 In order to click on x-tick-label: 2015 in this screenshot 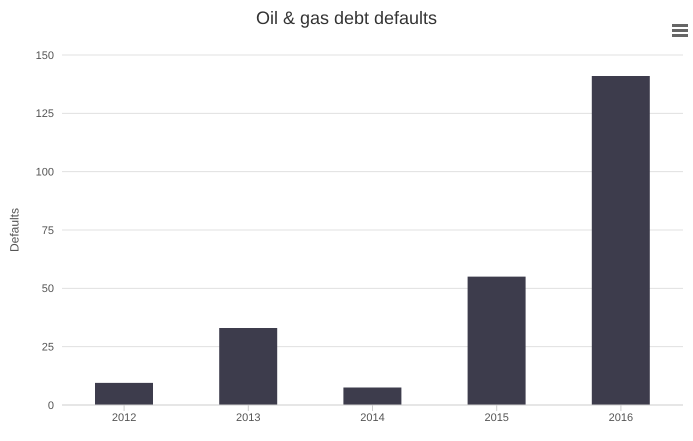, I will do `click(496, 418)`.